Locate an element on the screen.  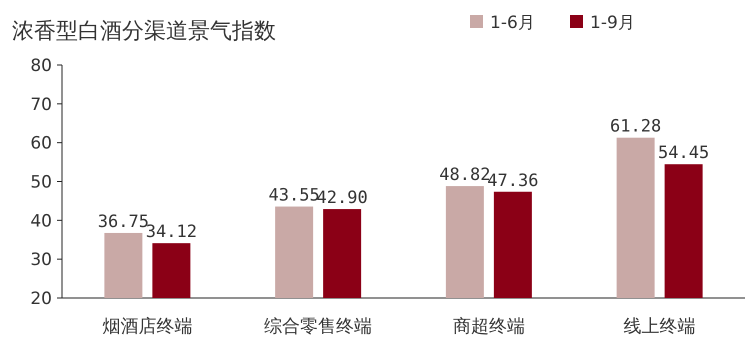
y-tick-label: 30 is located at coordinates (41, 260).